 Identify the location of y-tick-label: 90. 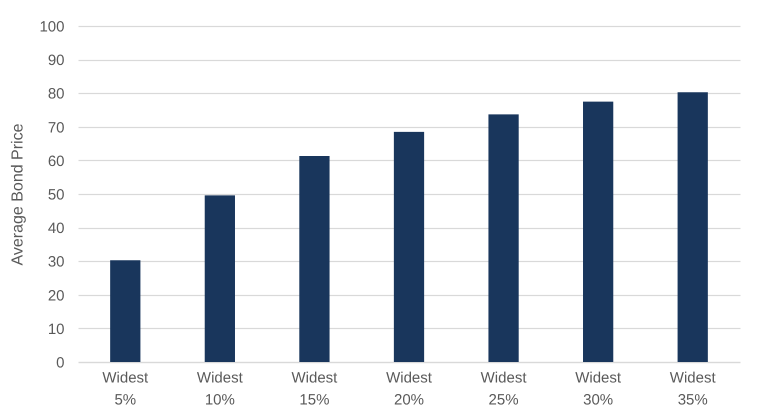
(56, 61).